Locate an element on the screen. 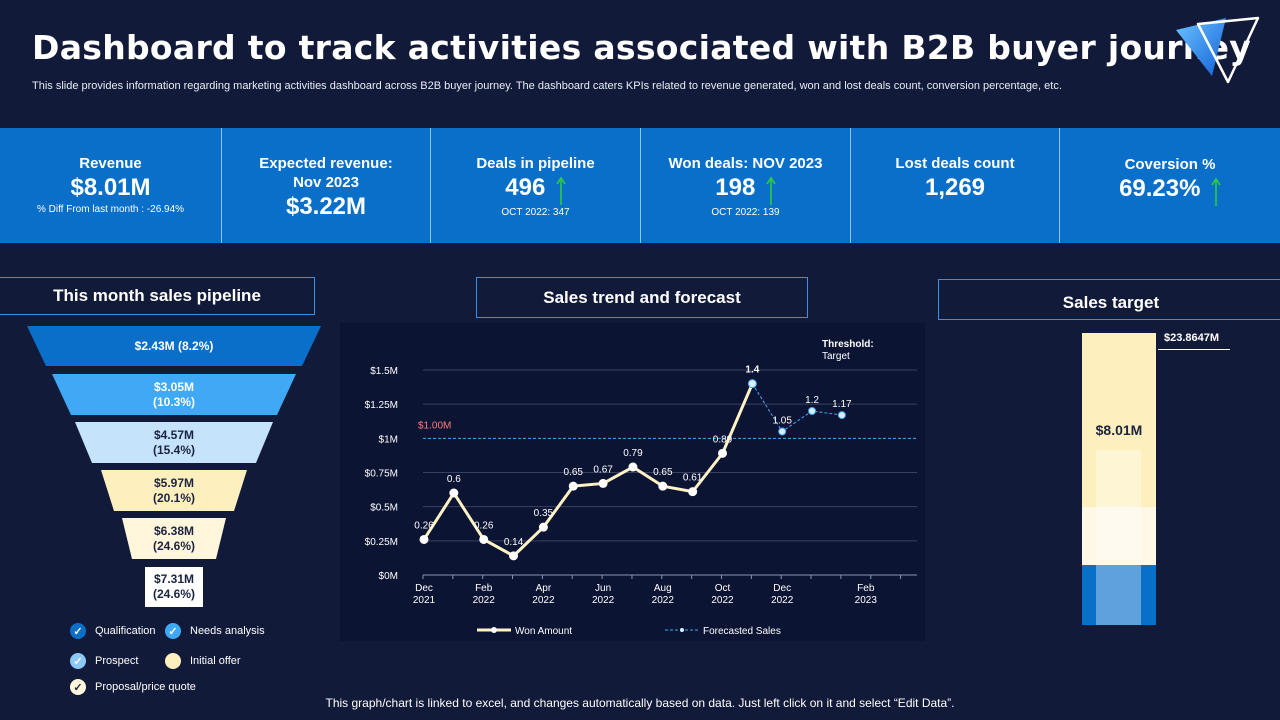 This screenshot has height=720, width=1280. kpi-lost-deals: Lost deals count 1,269 is located at coordinates (955, 185).